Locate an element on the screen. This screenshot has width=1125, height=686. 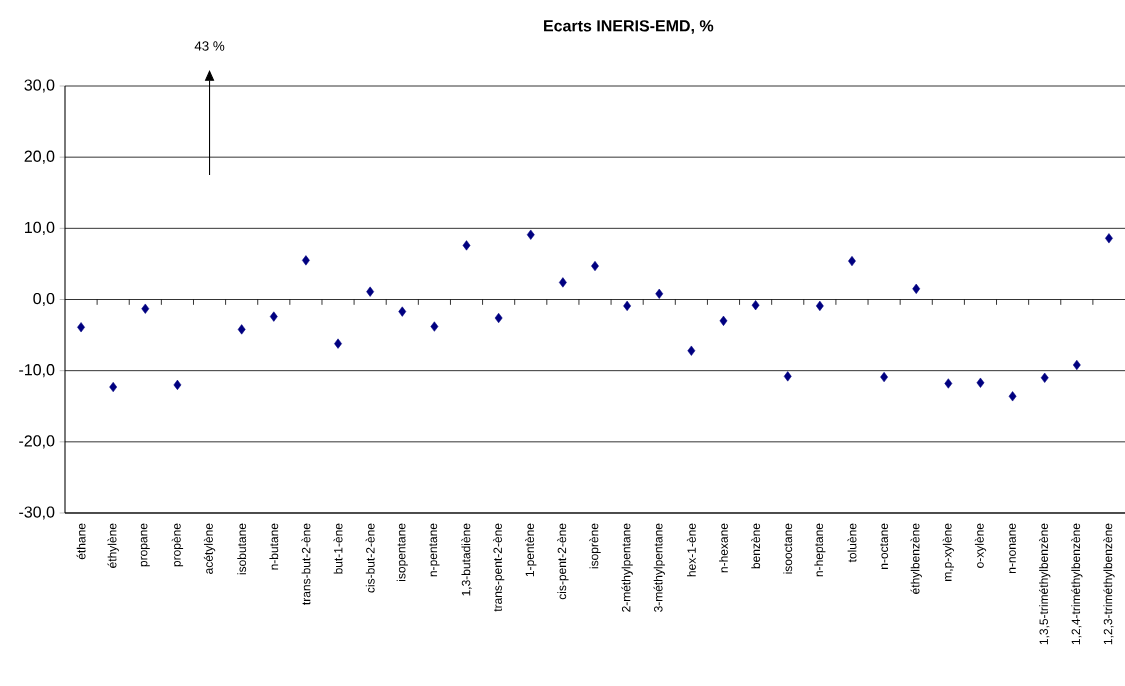
x-tick-label: cis-but-2-ène is located at coordinates (370, 558).